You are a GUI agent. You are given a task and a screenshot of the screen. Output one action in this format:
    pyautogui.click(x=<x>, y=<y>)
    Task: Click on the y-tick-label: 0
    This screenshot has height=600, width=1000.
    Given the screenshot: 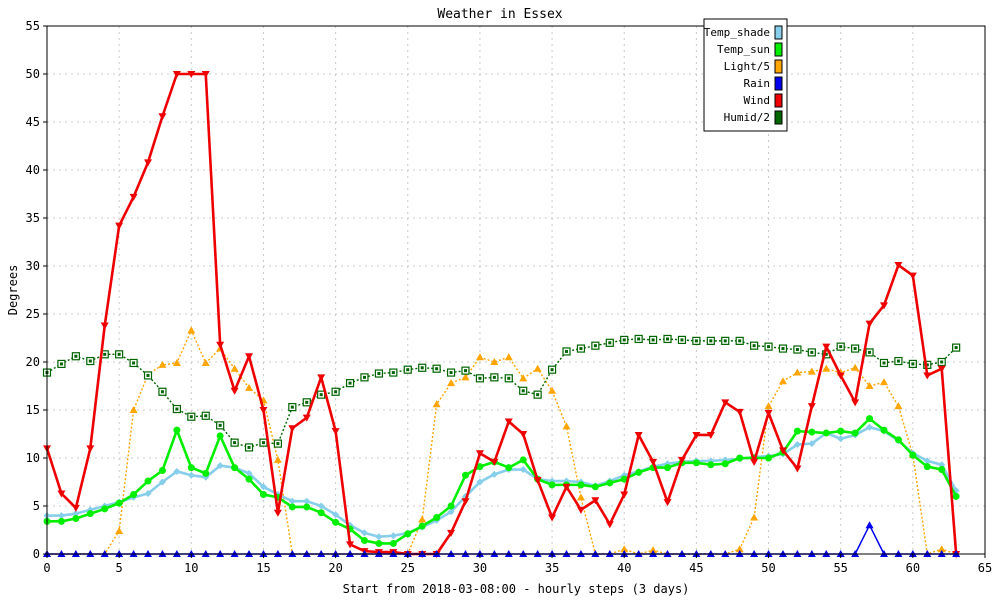 What is the action you would take?
    pyautogui.click(x=36, y=554)
    